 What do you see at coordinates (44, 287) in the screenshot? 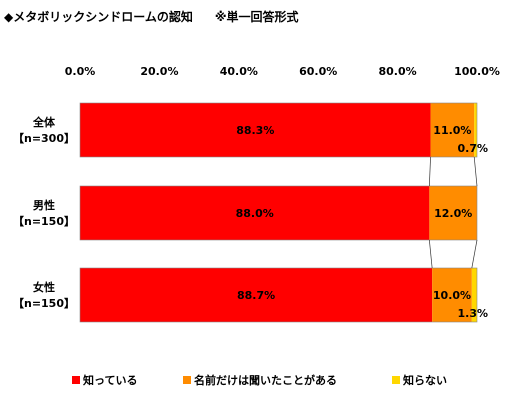
I see `category-label: 女性` at bounding box center [44, 287].